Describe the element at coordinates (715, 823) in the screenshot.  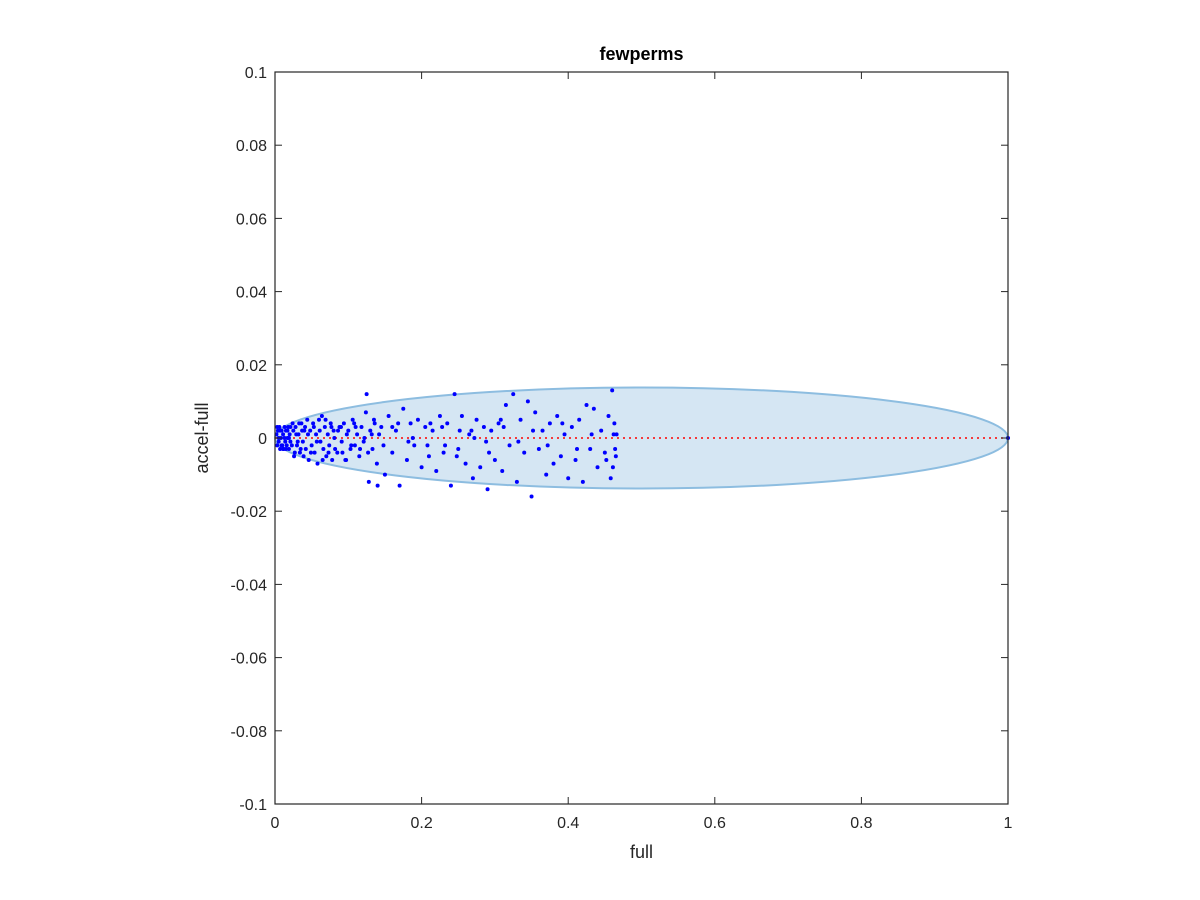
I see `x-tick-label: 0.6` at that location.